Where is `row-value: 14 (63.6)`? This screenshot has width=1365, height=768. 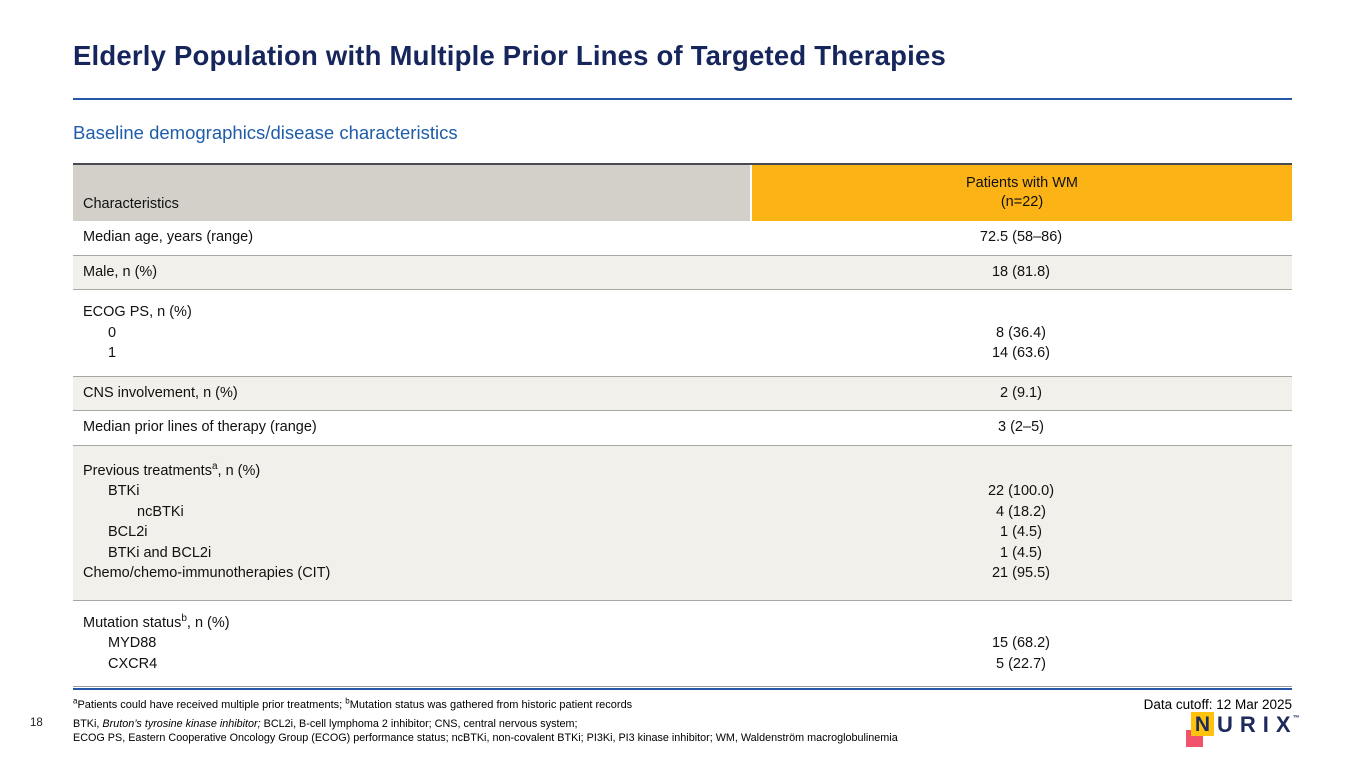 row-value: 14 (63.6) is located at coordinates (1021, 353).